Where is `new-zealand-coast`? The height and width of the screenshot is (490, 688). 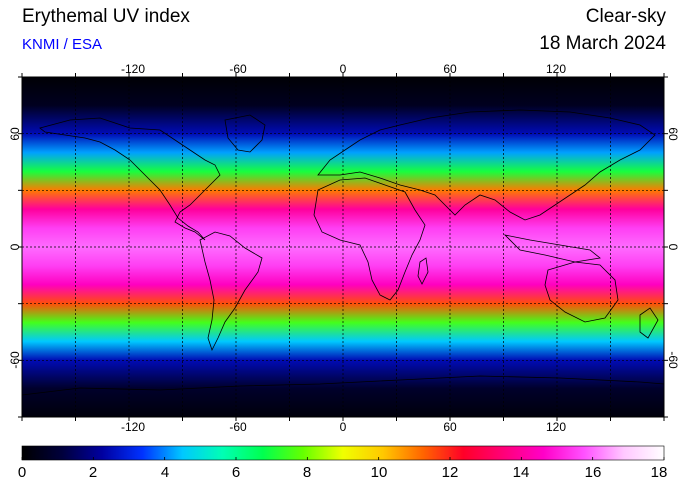
new-zealand-coast is located at coordinates (649, 323).